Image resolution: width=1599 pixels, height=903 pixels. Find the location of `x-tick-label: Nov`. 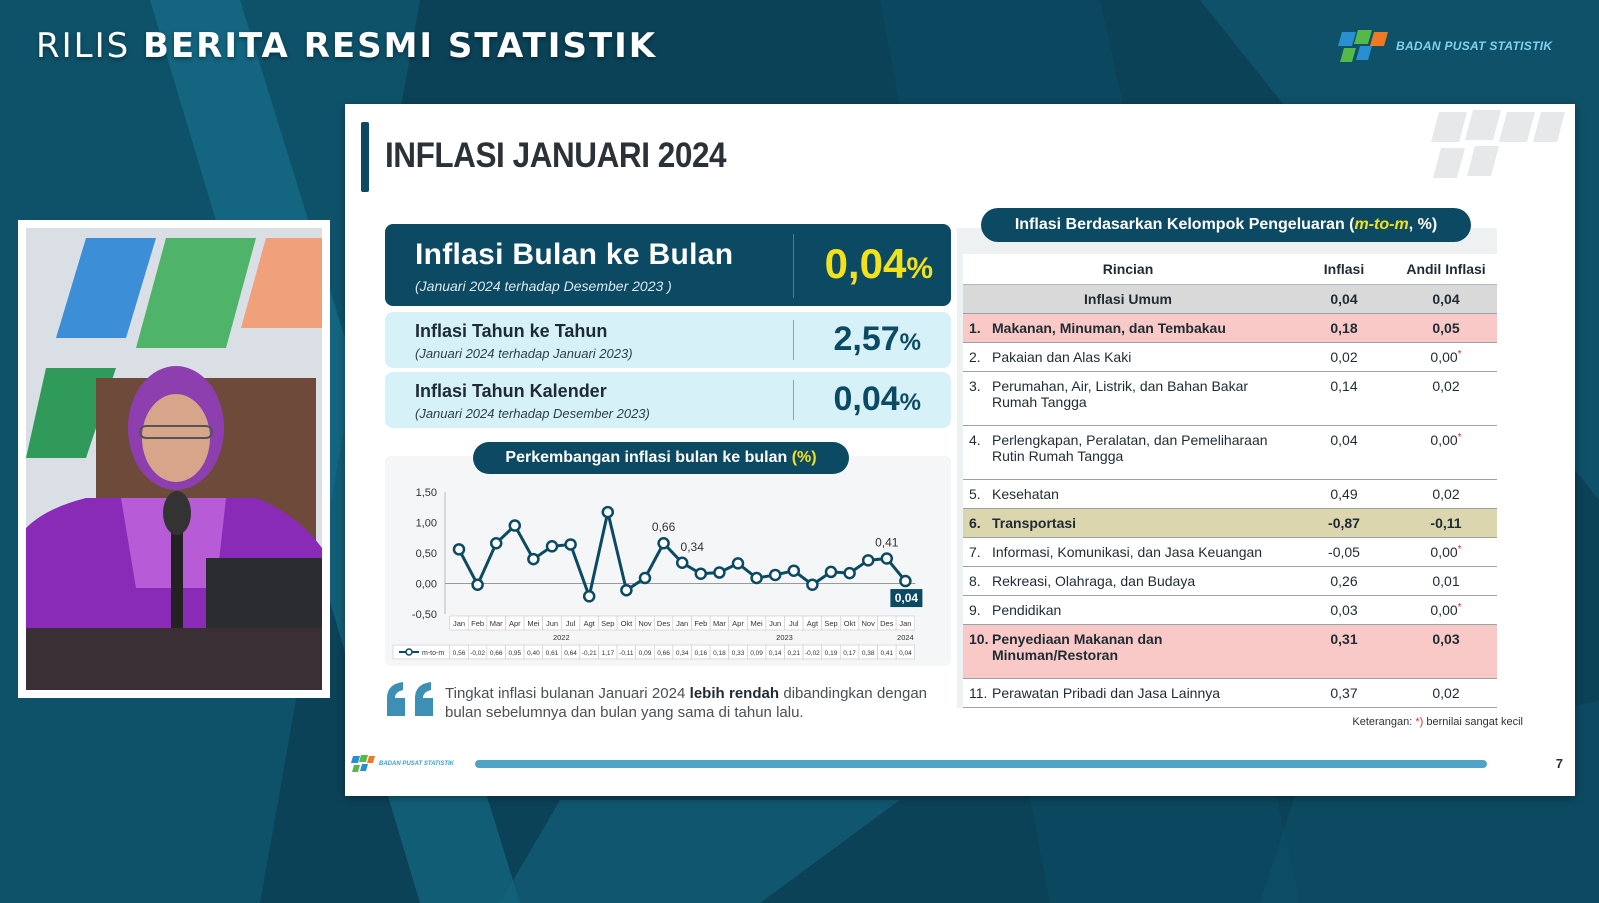

x-tick-label: Nov is located at coordinates (645, 623).